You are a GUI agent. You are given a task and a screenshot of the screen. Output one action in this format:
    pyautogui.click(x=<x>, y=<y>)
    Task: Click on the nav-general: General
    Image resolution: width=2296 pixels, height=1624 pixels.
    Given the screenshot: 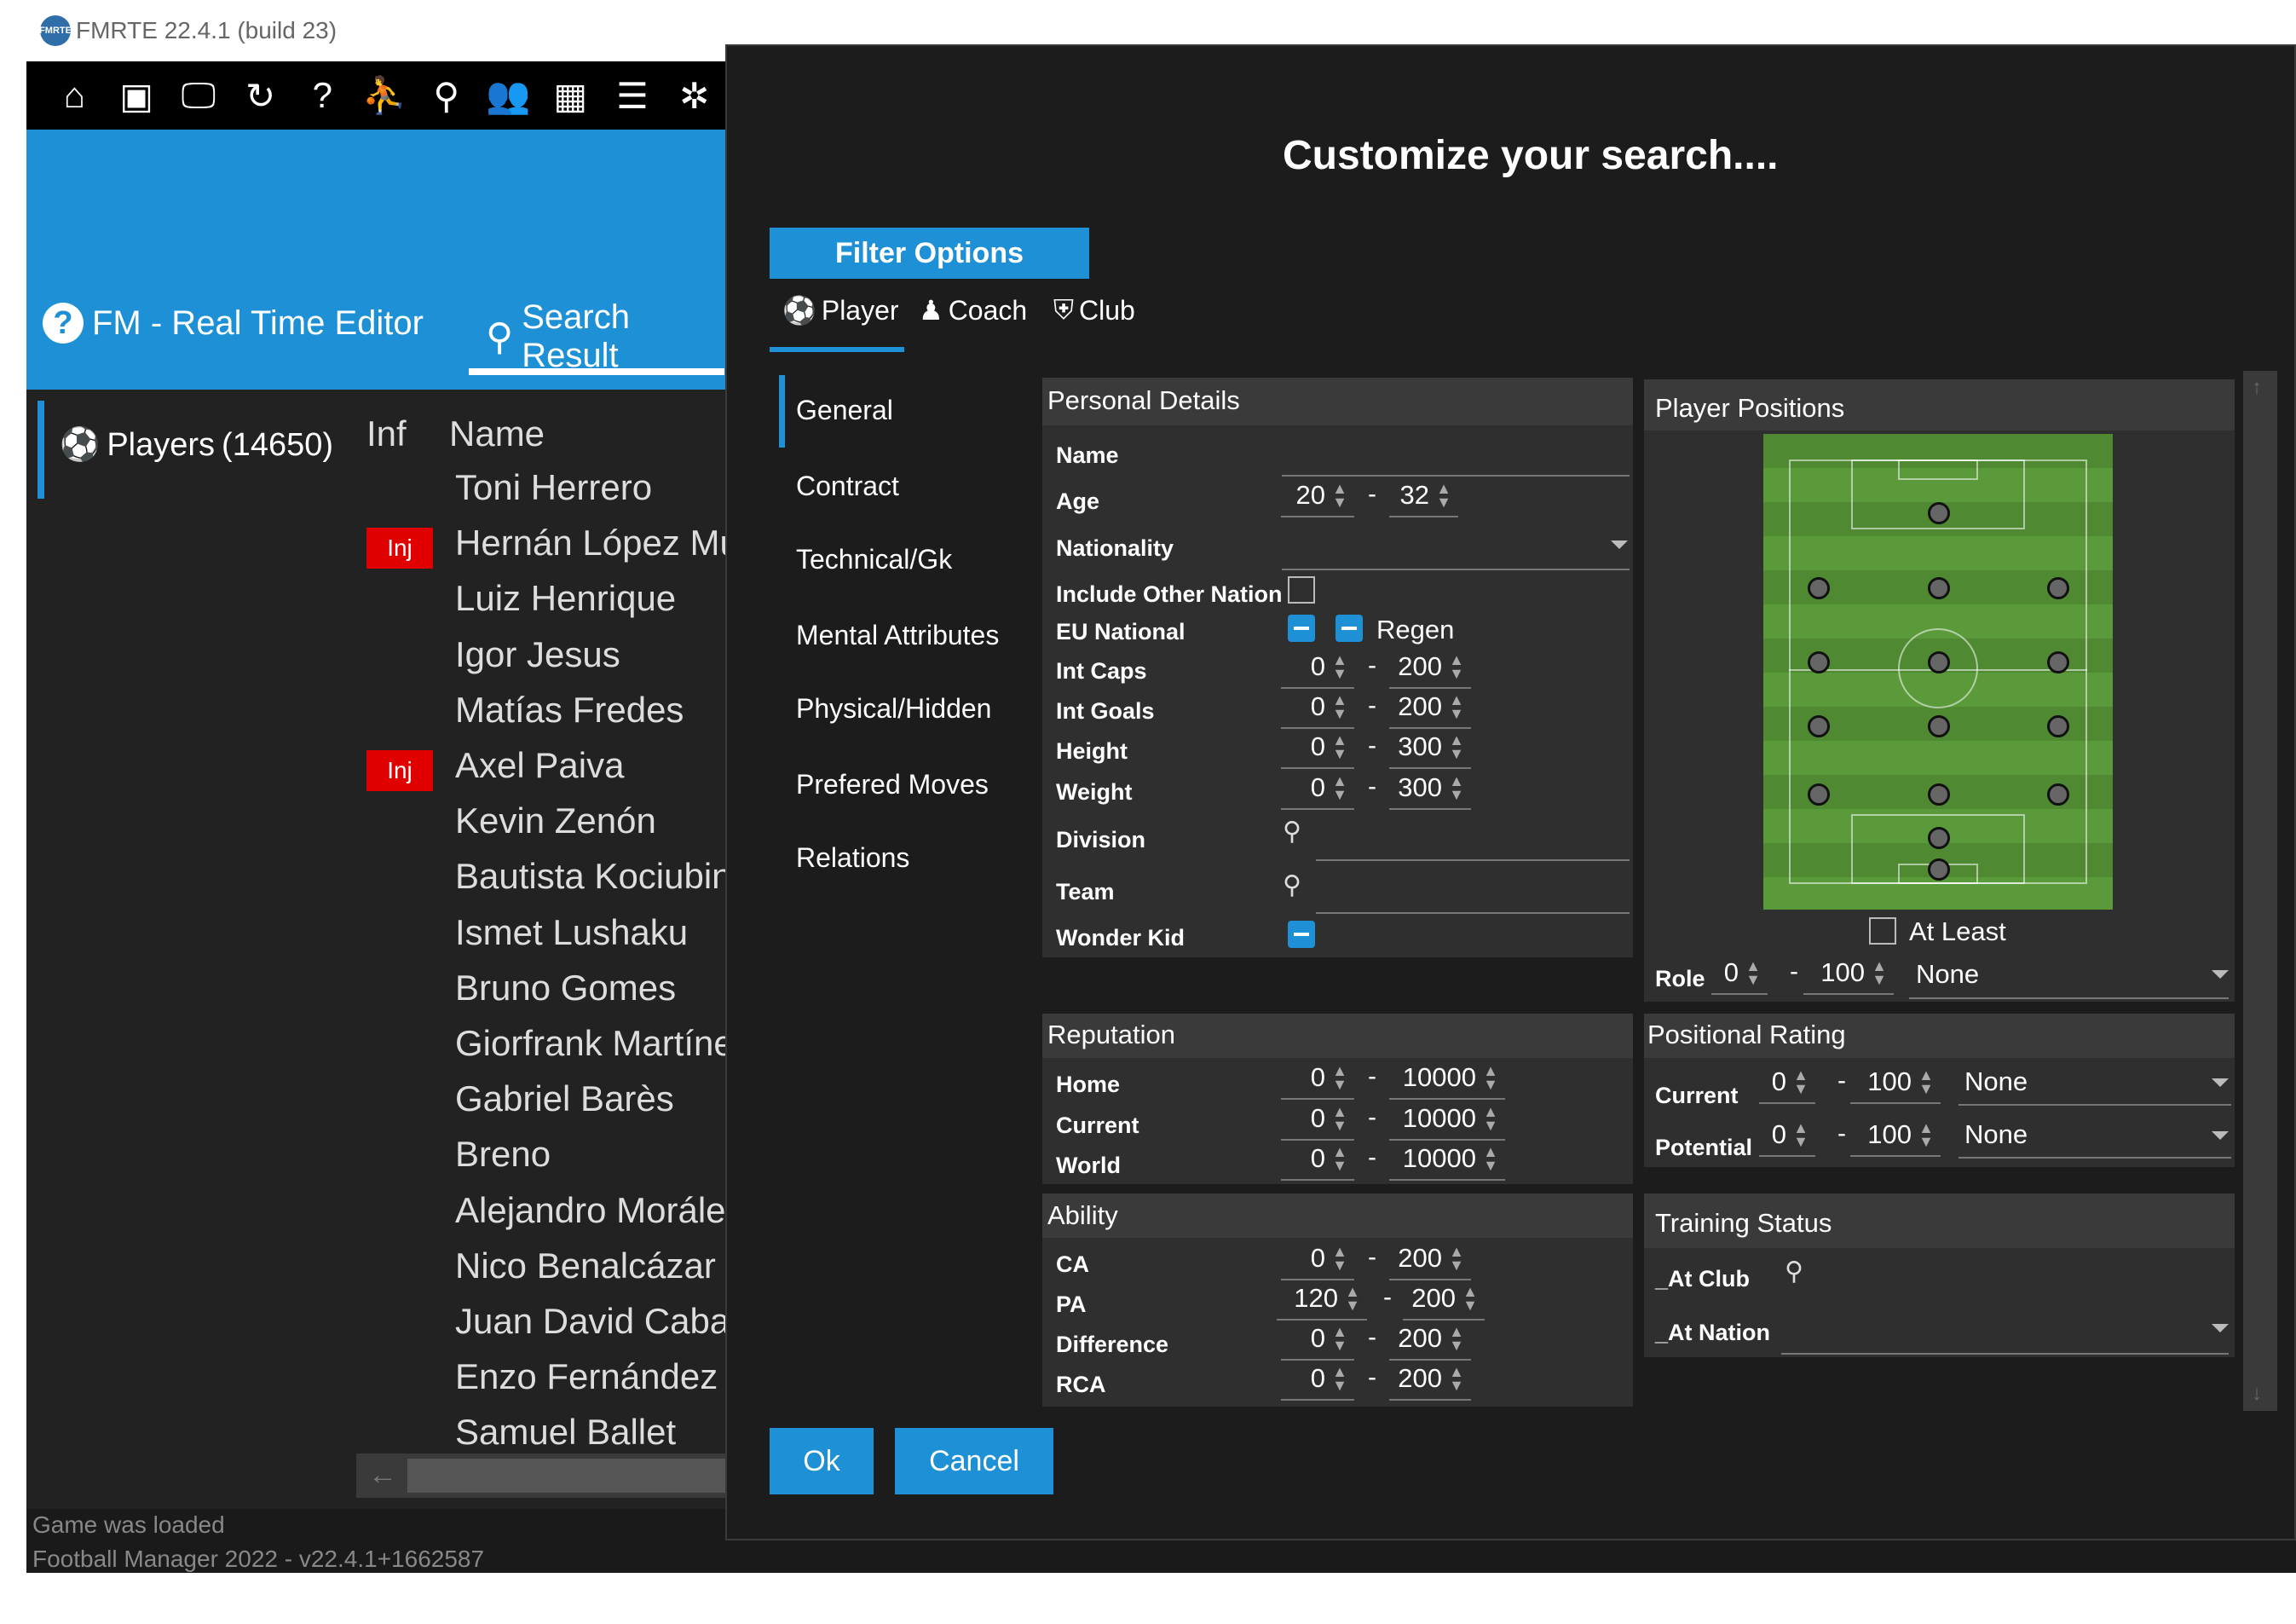 What is the action you would take?
    pyautogui.click(x=844, y=410)
    